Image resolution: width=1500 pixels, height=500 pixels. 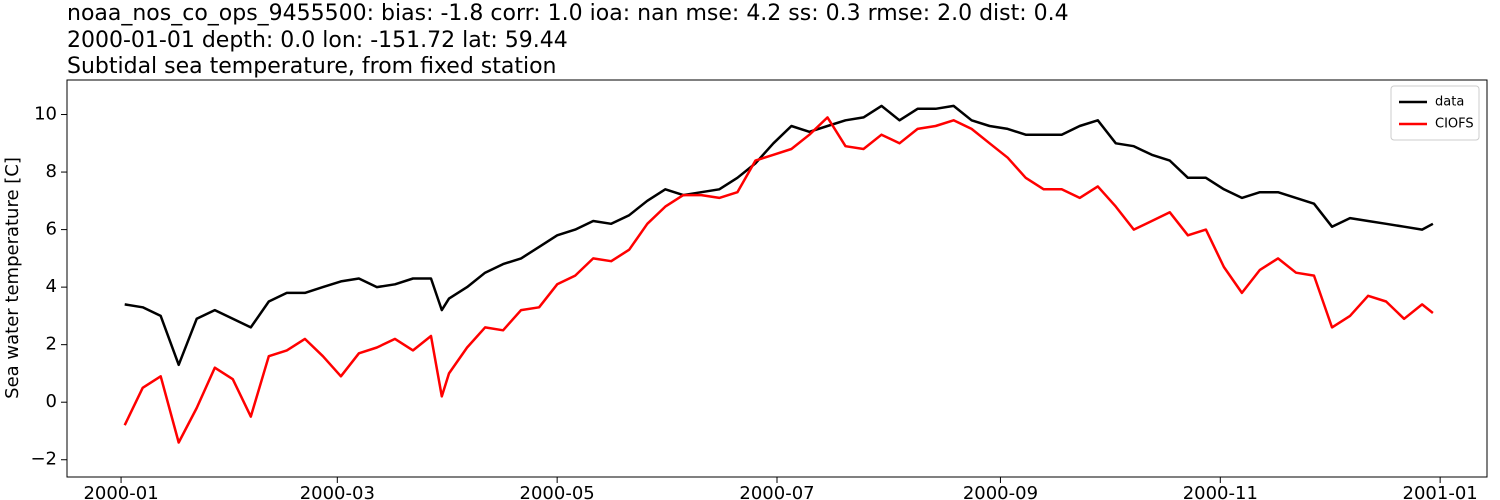 What do you see at coordinates (51, 344) in the screenshot?
I see `y-tick-label: 2` at bounding box center [51, 344].